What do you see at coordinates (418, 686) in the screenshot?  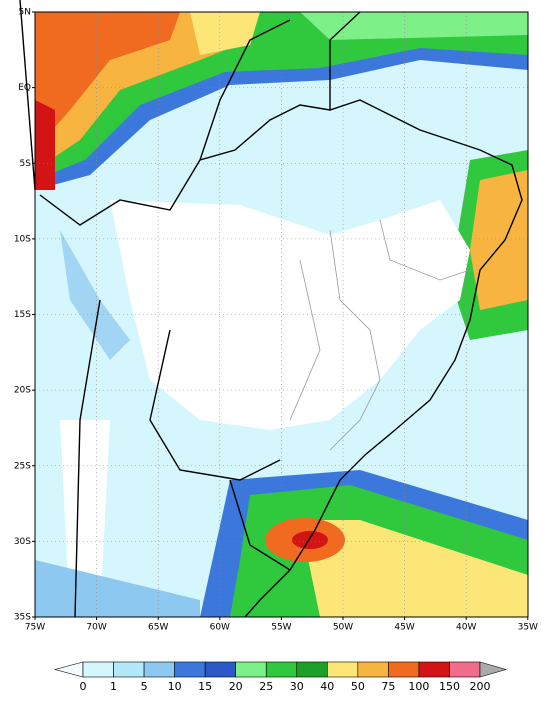 I see `colorbar-label: 100` at bounding box center [418, 686].